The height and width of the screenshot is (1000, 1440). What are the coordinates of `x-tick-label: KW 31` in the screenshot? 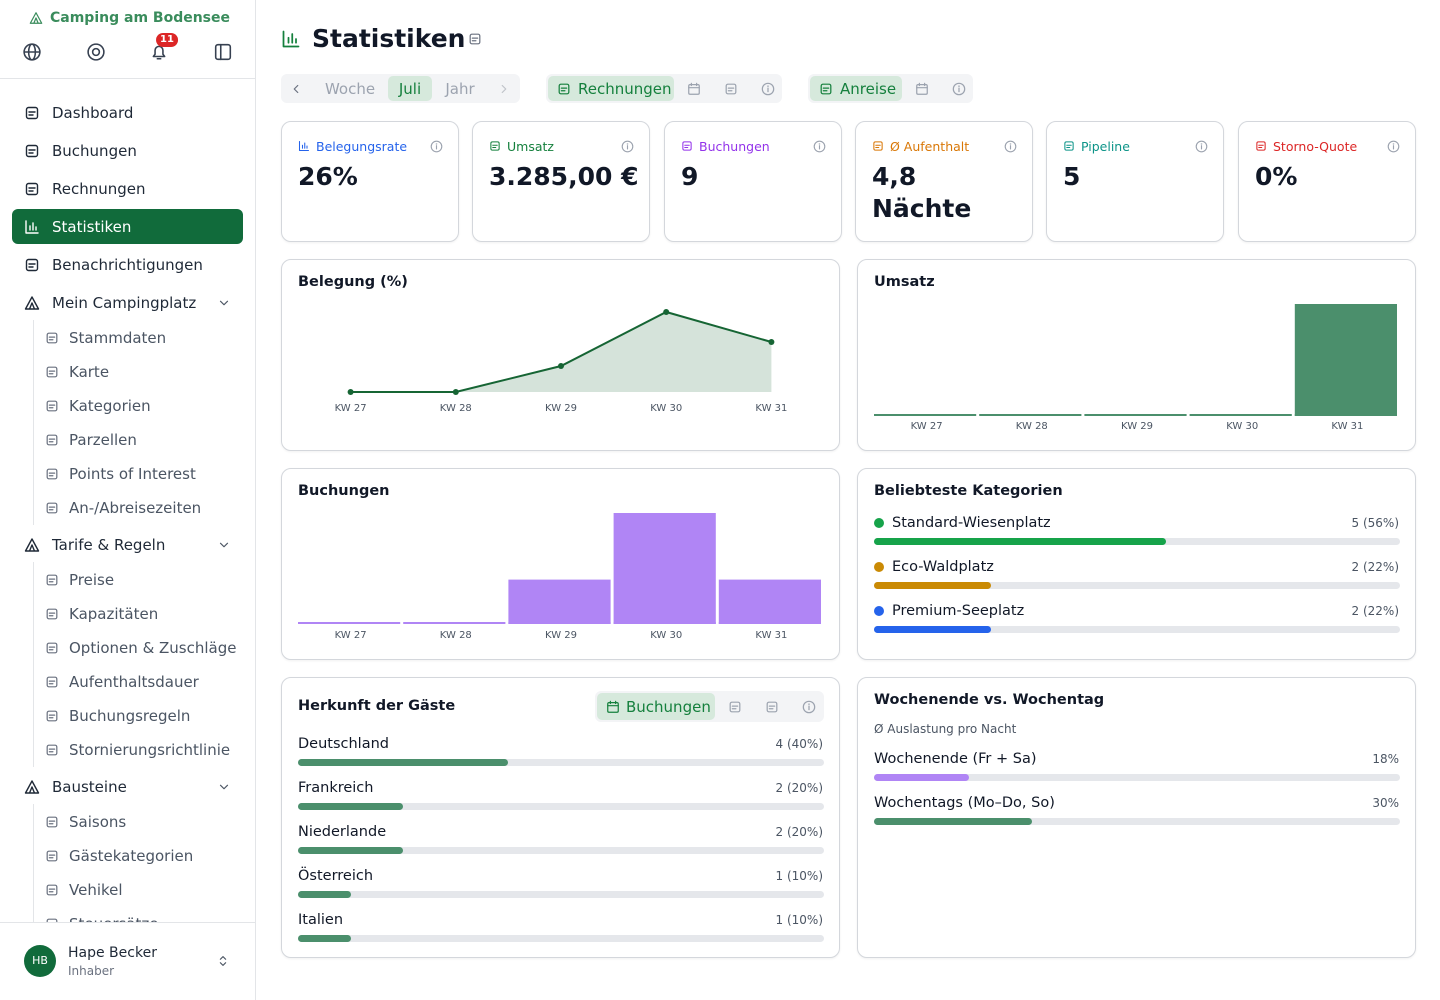 It's located at (1347, 426).